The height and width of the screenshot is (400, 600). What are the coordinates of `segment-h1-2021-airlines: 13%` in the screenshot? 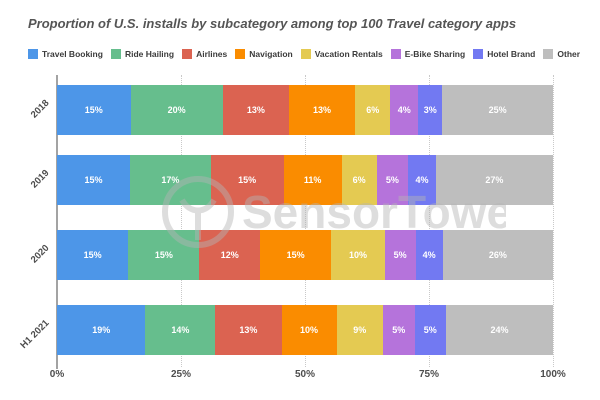 It's located at (248, 330).